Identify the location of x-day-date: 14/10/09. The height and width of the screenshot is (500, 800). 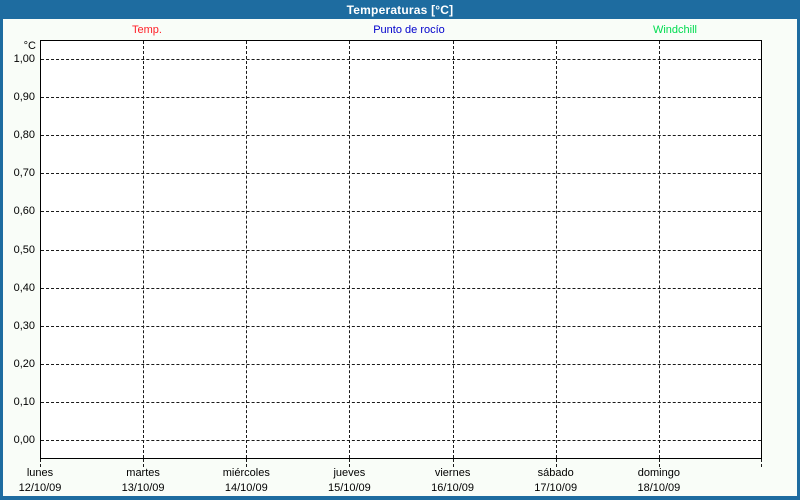
(246, 488).